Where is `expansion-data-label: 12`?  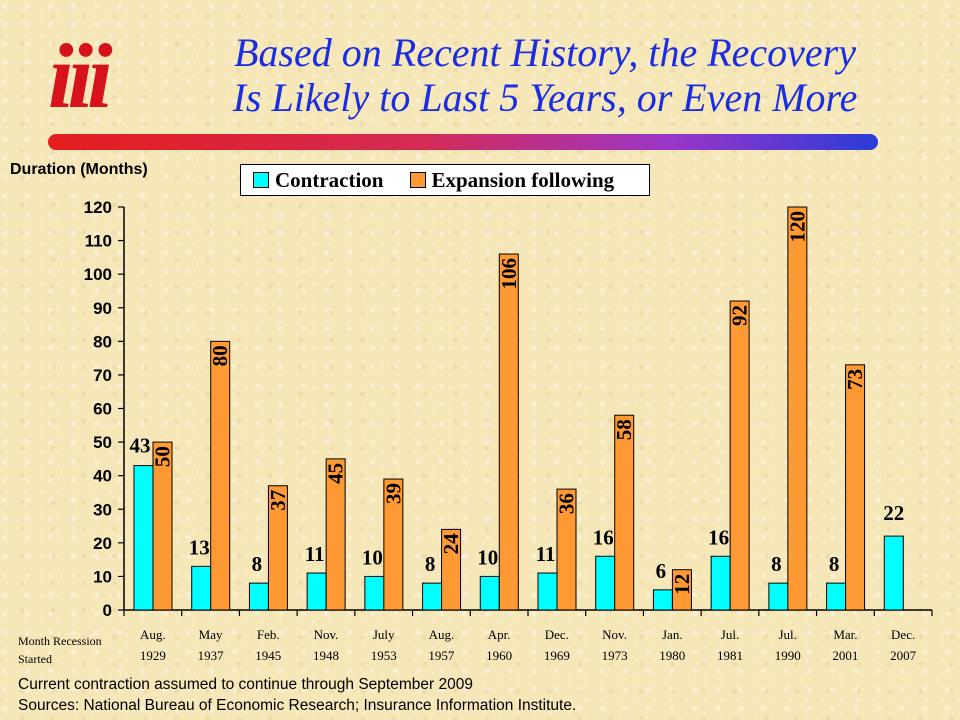
expansion-data-label: 12 is located at coordinates (682, 584).